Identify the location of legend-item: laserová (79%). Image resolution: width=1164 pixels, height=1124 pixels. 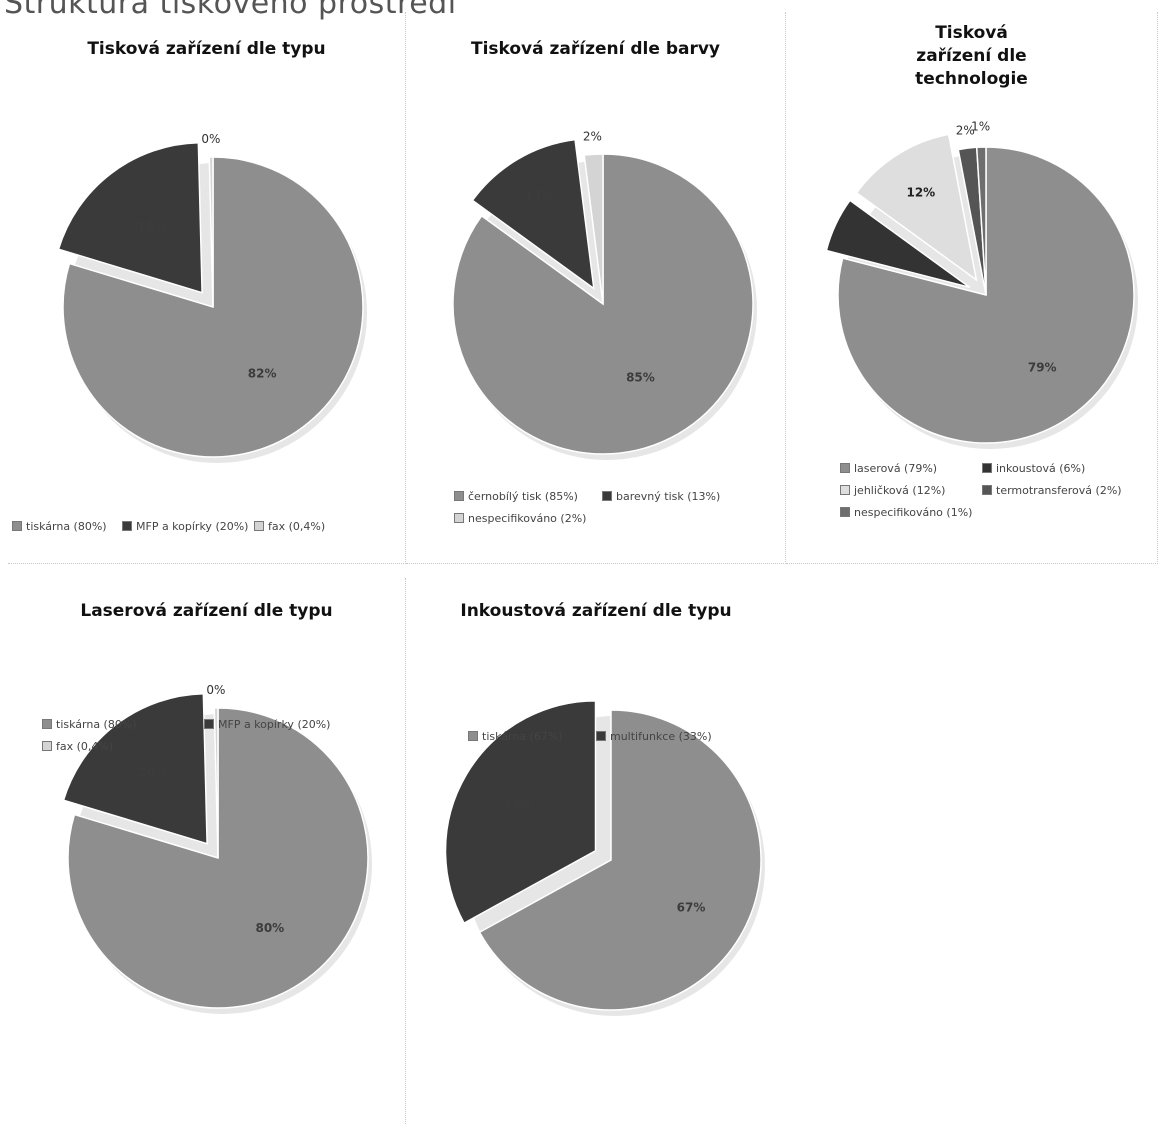
(888, 468).